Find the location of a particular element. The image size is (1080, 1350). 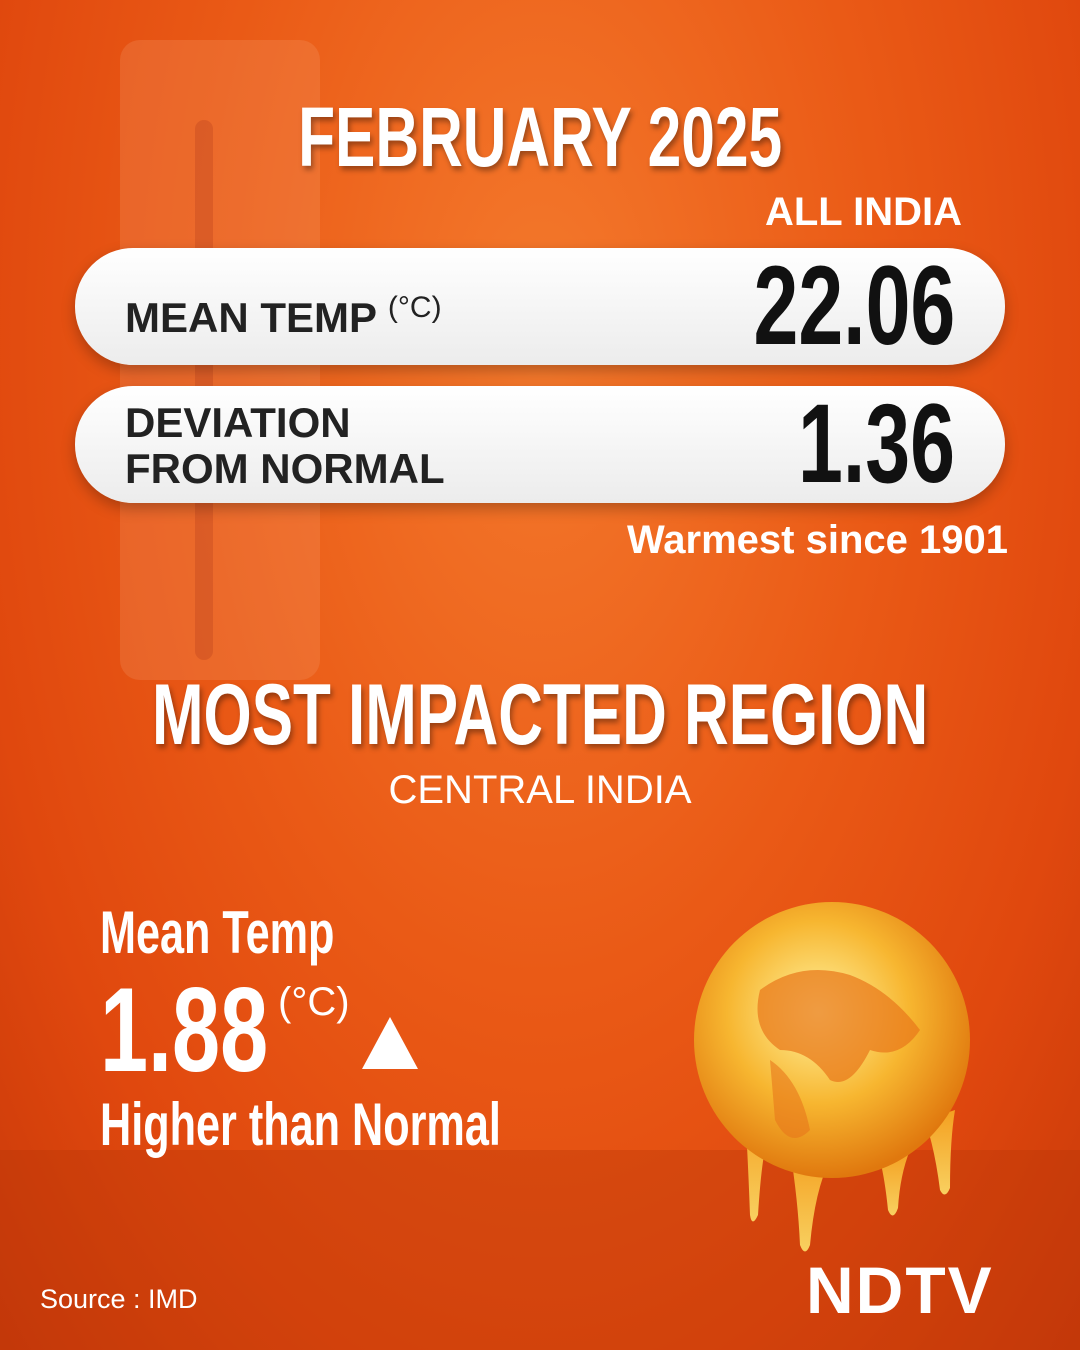

scope-label: ALL INDIA is located at coordinates (863, 212).